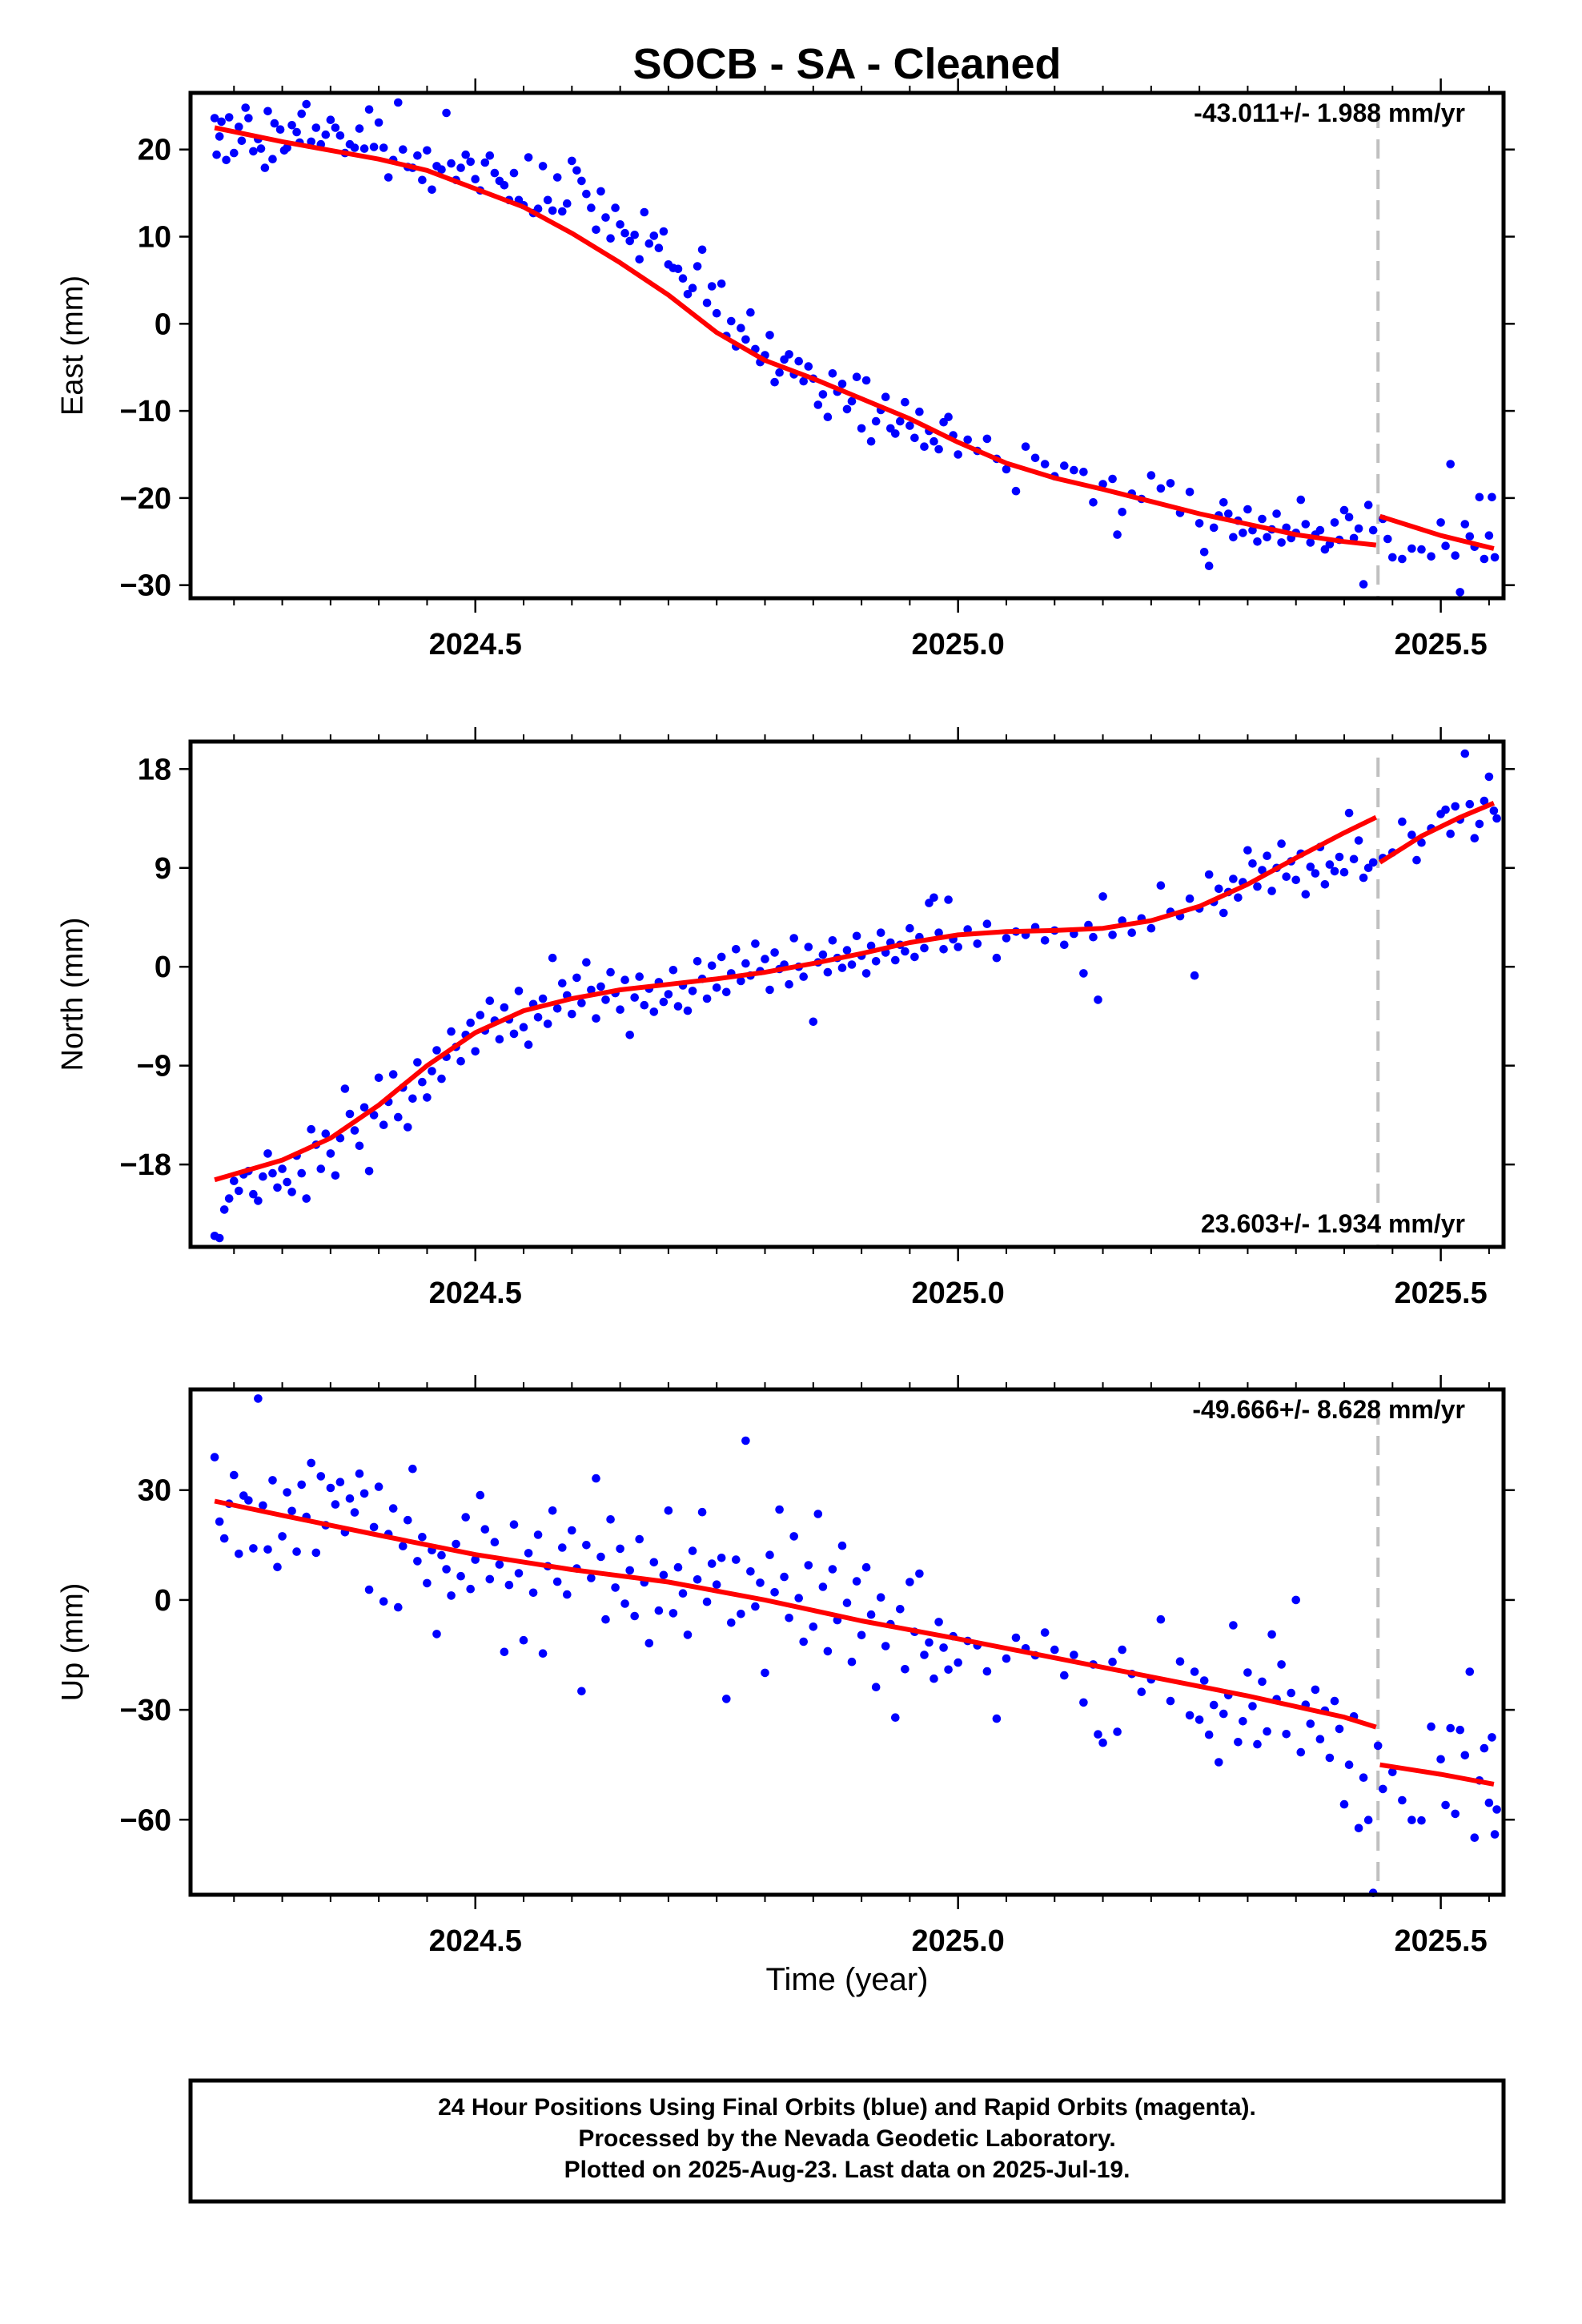 This screenshot has height=2324, width=1582. I want to click on north-fit-line, so click(1437, 833).